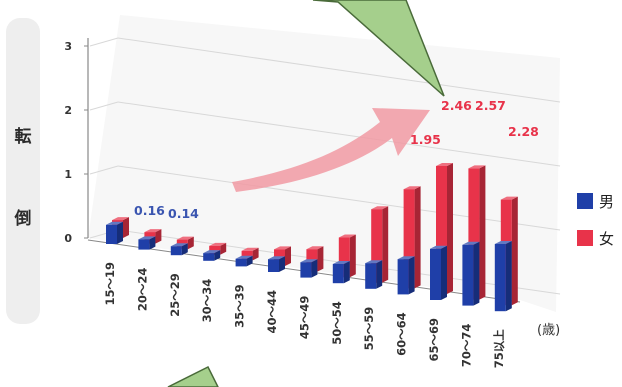 This screenshot has height=387, width=622. What do you see at coordinates (456, 105) in the screenshot?
I see `data-label: 2.46` at bounding box center [456, 105].